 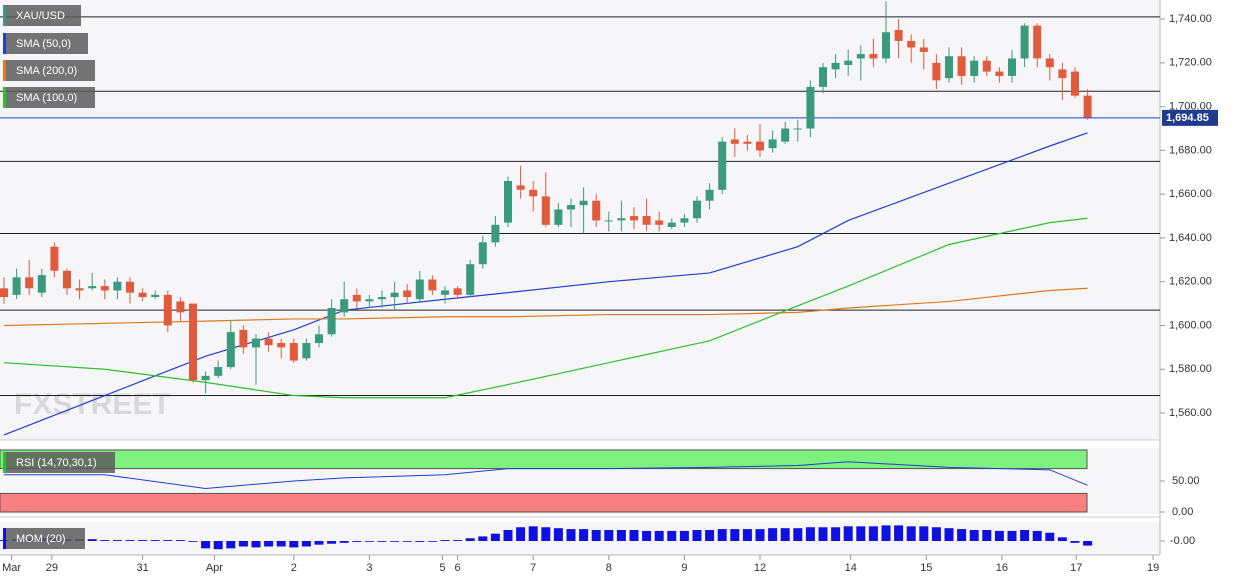 What do you see at coordinates (4, 538) in the screenshot?
I see `mom-legend-swatch` at bounding box center [4, 538].